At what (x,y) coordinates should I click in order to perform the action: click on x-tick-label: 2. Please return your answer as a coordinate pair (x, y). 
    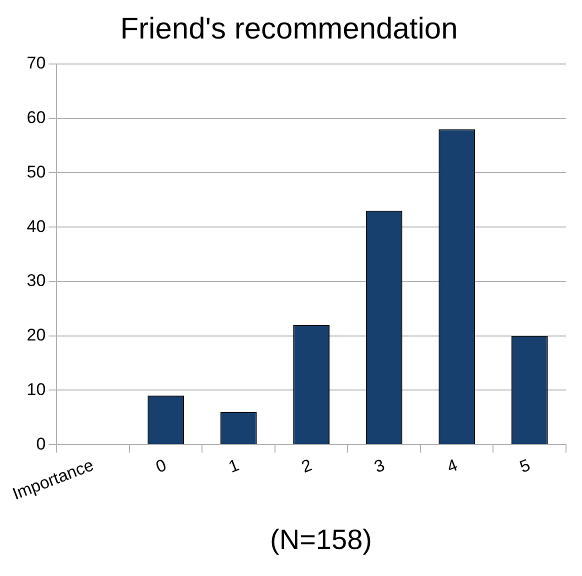
    Looking at the image, I should click on (306, 466).